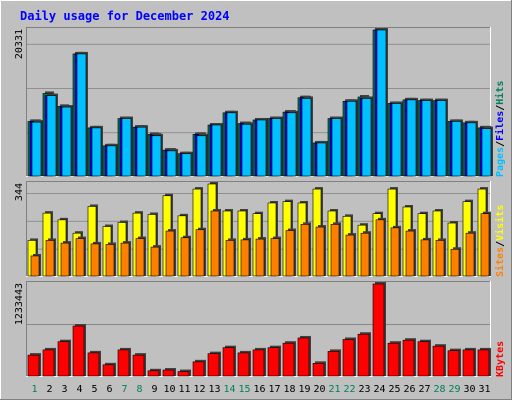  I want to click on x-tick-label-13: 13, so click(214, 389).